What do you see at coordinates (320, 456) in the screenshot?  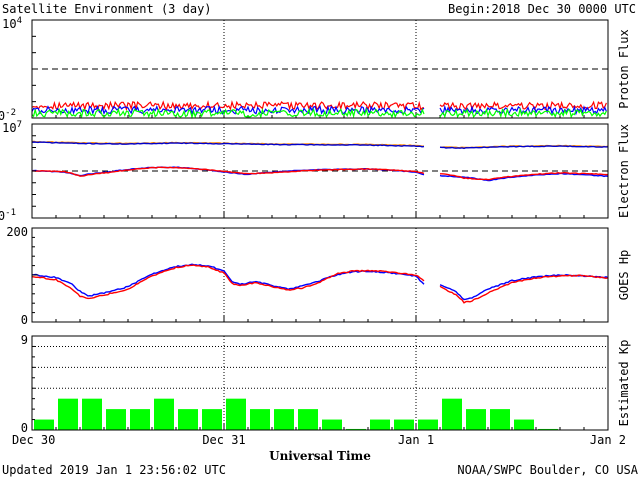 I see `x-axis-label: Universal Time` at bounding box center [320, 456].